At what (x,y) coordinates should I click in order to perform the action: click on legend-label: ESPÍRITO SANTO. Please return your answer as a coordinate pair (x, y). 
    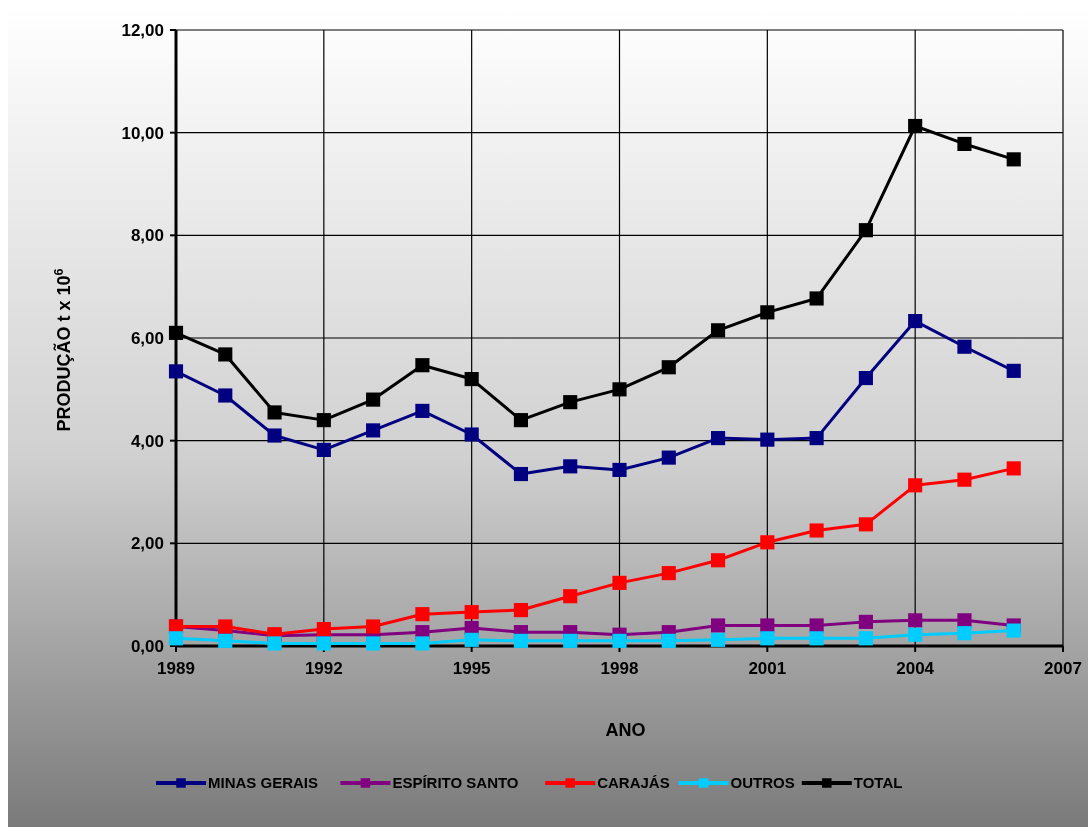
    Looking at the image, I should click on (455, 783).